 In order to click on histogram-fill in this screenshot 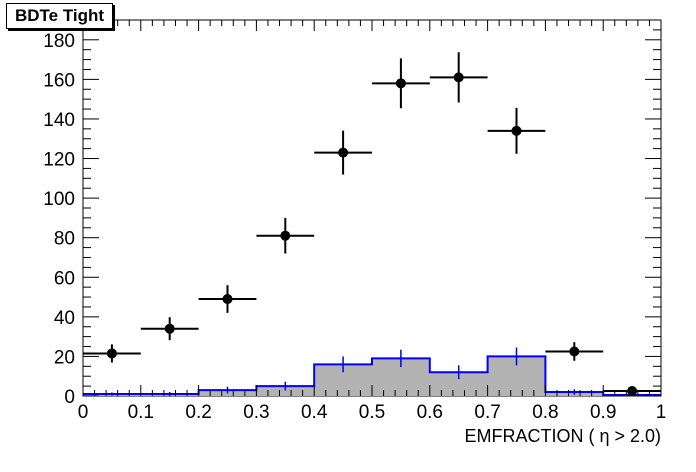, I will do `click(372, 376)`.